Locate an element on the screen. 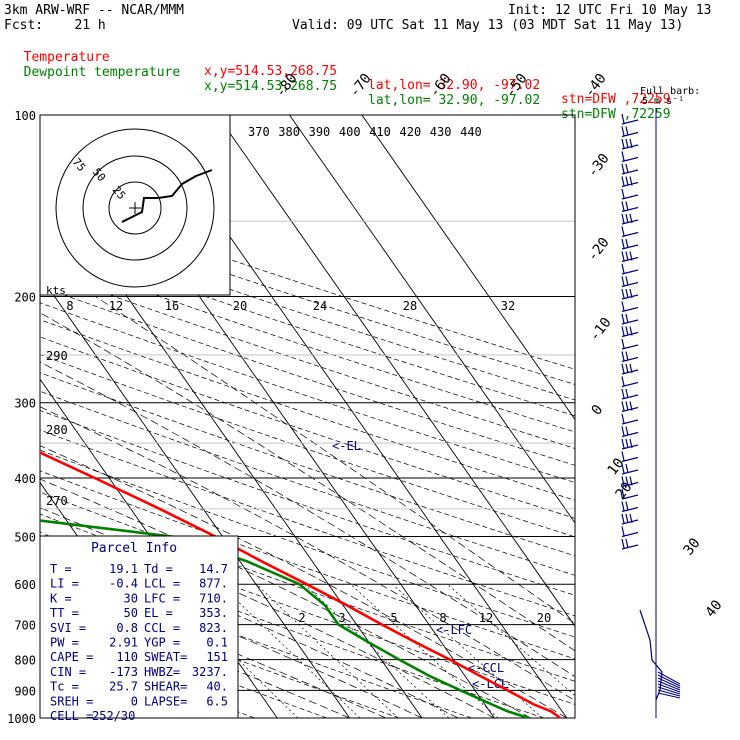 This screenshot has height=740, width=740. hodograph-scale-label: 16 is located at coordinates (172, 306).